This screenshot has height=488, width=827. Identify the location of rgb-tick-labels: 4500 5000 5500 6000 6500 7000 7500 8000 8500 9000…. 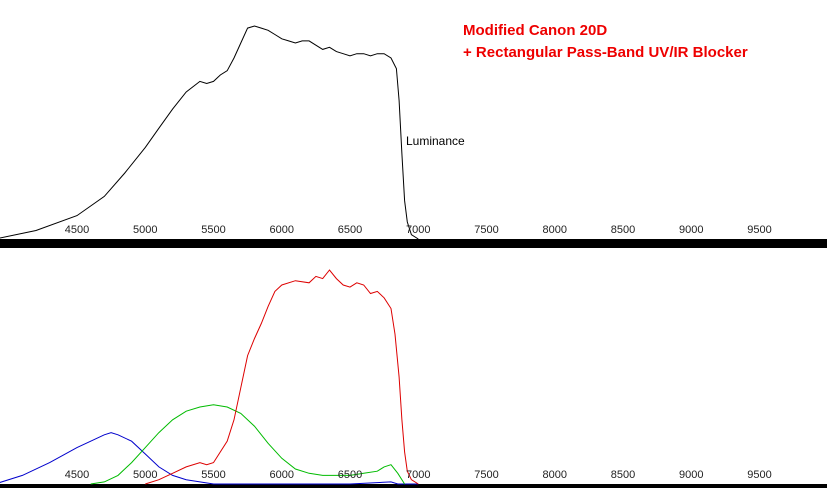
(418, 475).